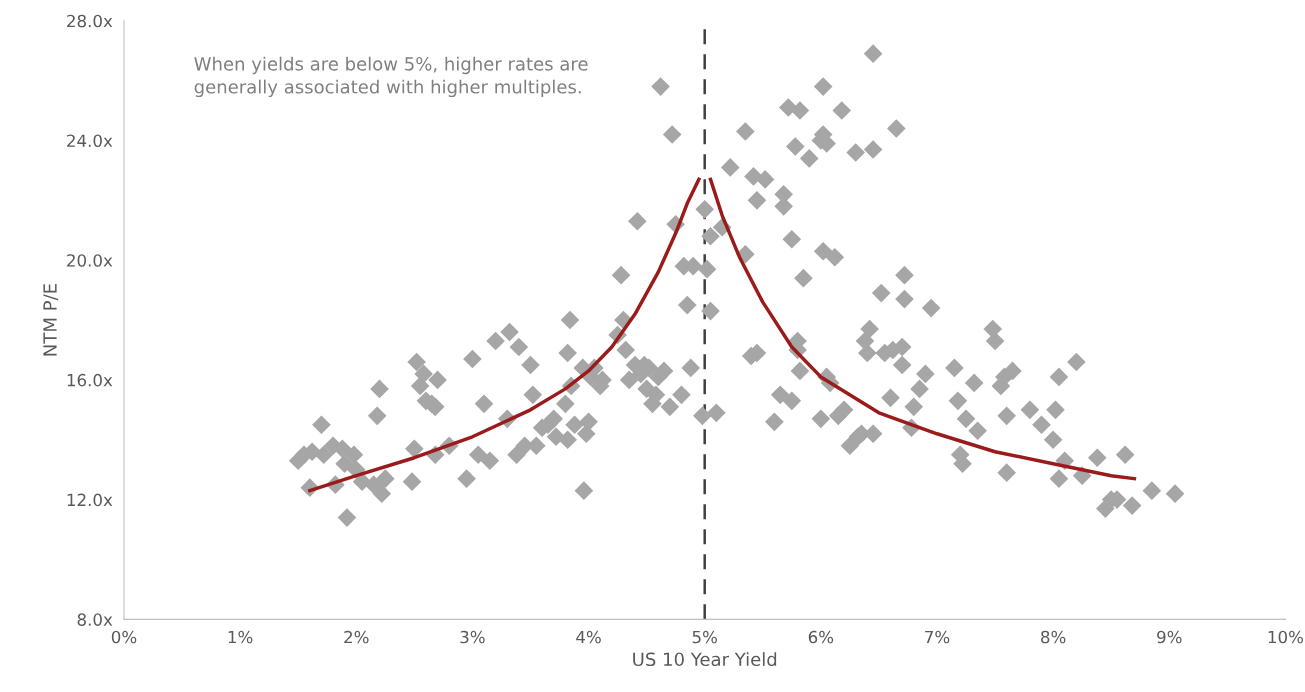 The image size is (1305, 692). I want to click on x-tick-label: 3%, so click(472, 637).